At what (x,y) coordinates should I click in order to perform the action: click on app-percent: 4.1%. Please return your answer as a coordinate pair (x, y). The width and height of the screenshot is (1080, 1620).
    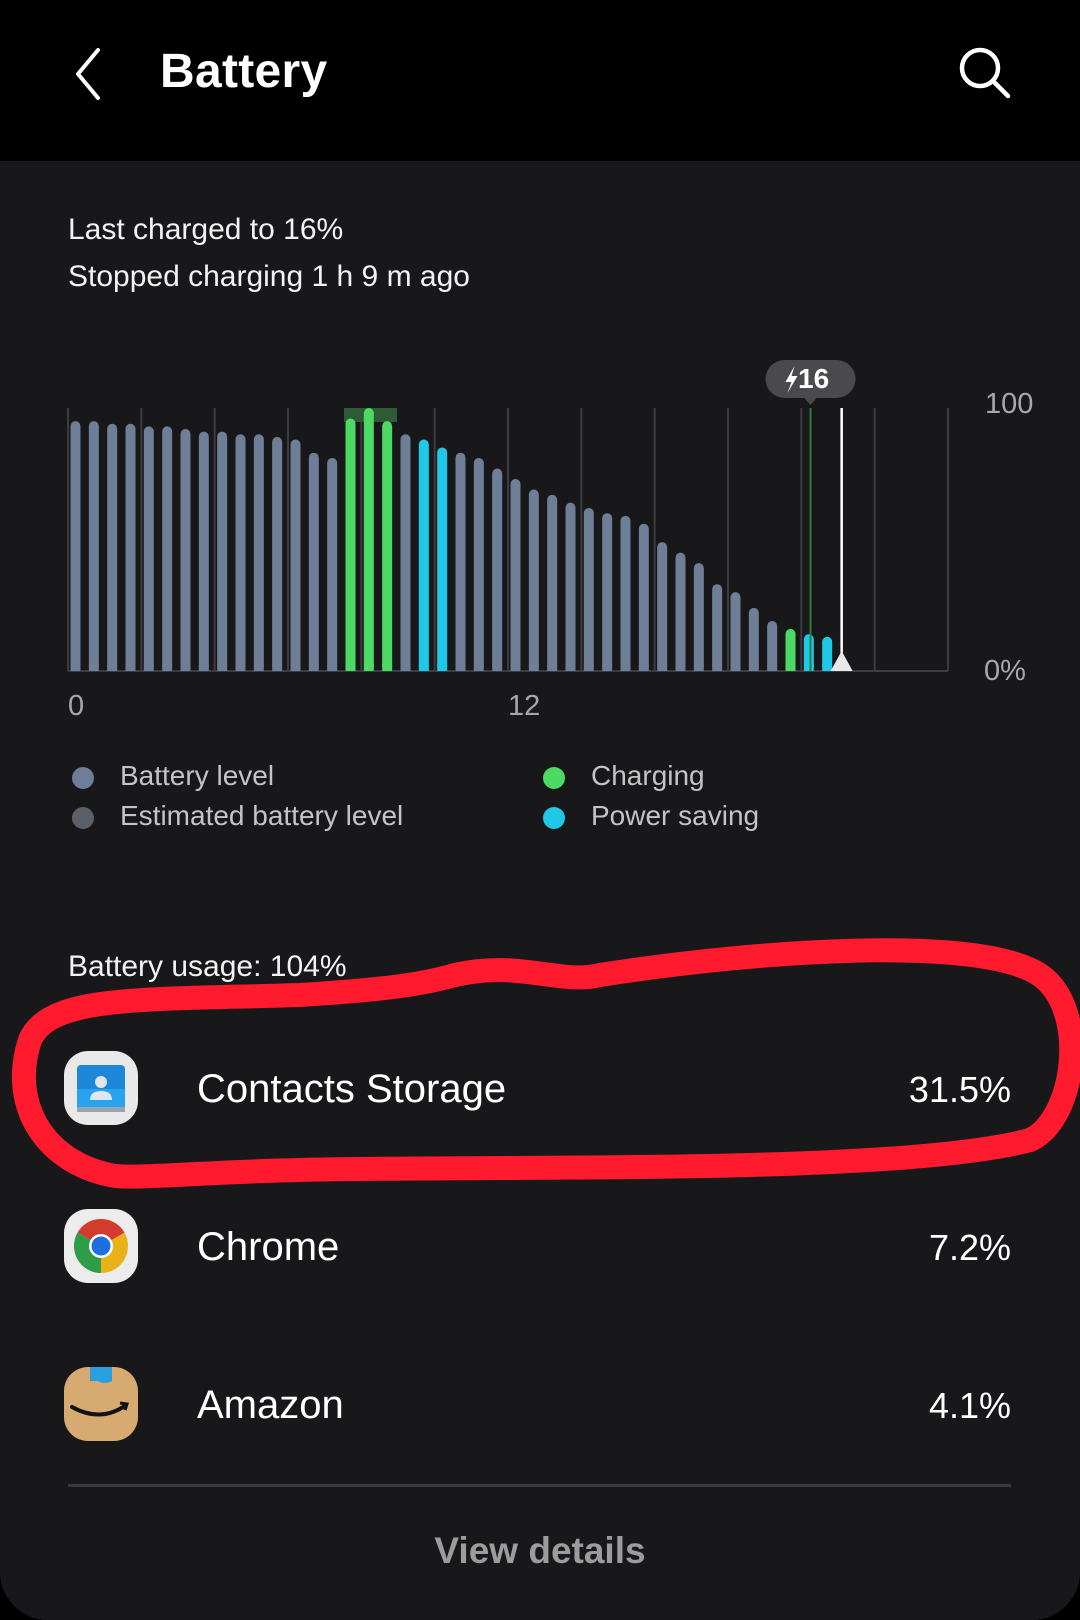
    Looking at the image, I should click on (969, 1405).